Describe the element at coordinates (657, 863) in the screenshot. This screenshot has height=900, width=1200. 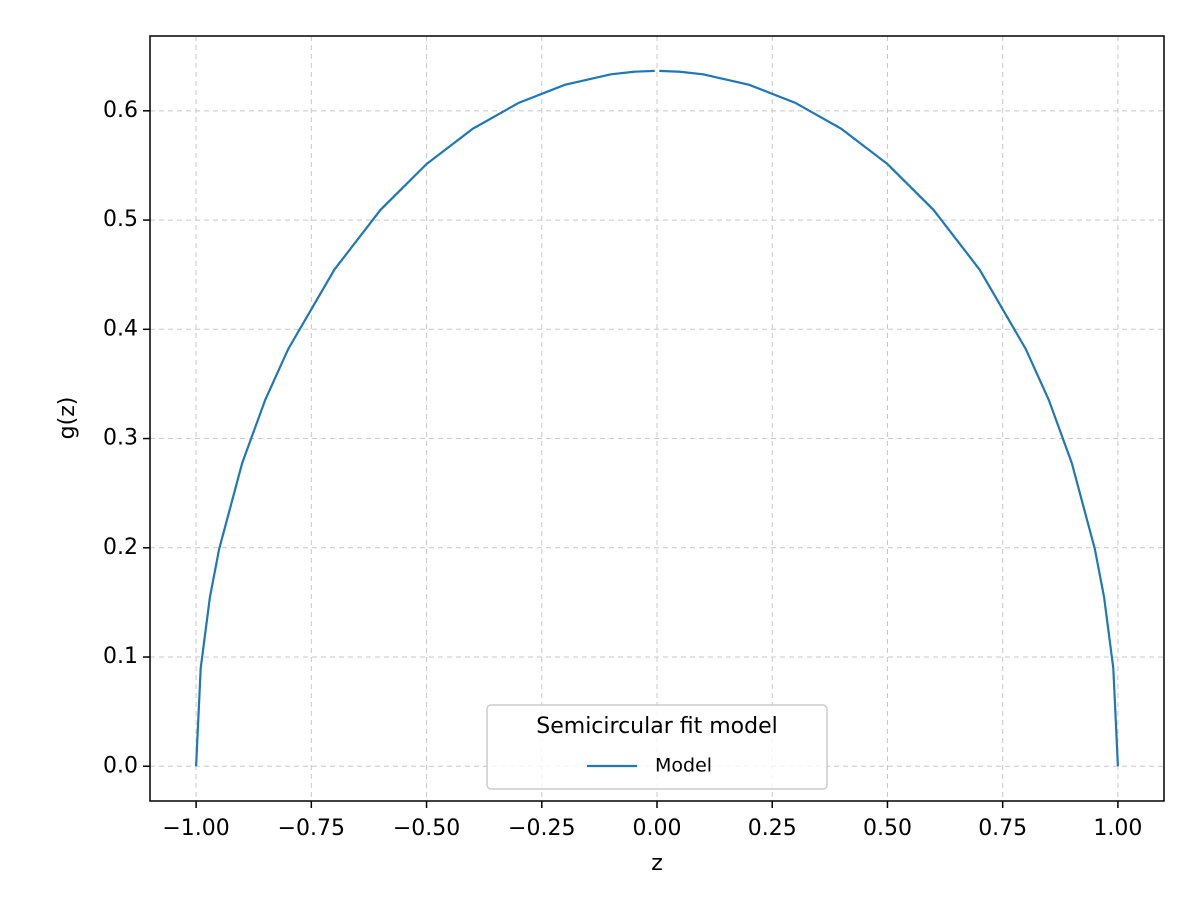
I see `x-axis-label: z` at that location.